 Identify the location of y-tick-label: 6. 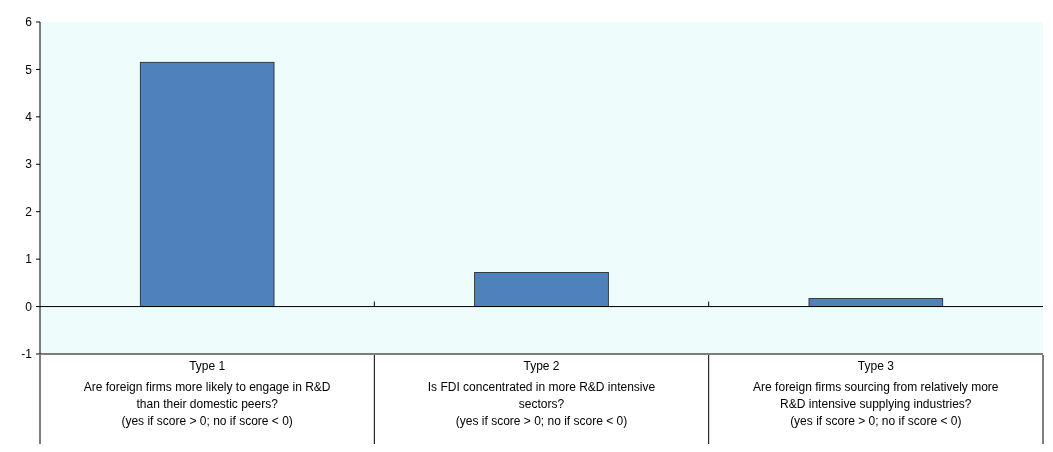
(29, 22).